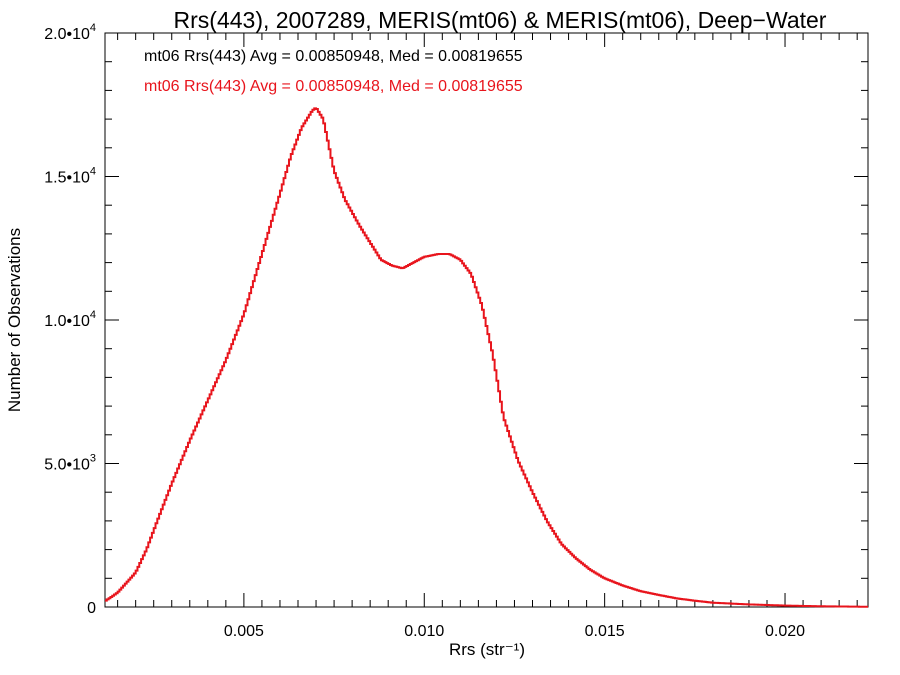 Image resolution: width=900 pixels, height=675 pixels. I want to click on x-tick-label: 0.010, so click(424, 631).